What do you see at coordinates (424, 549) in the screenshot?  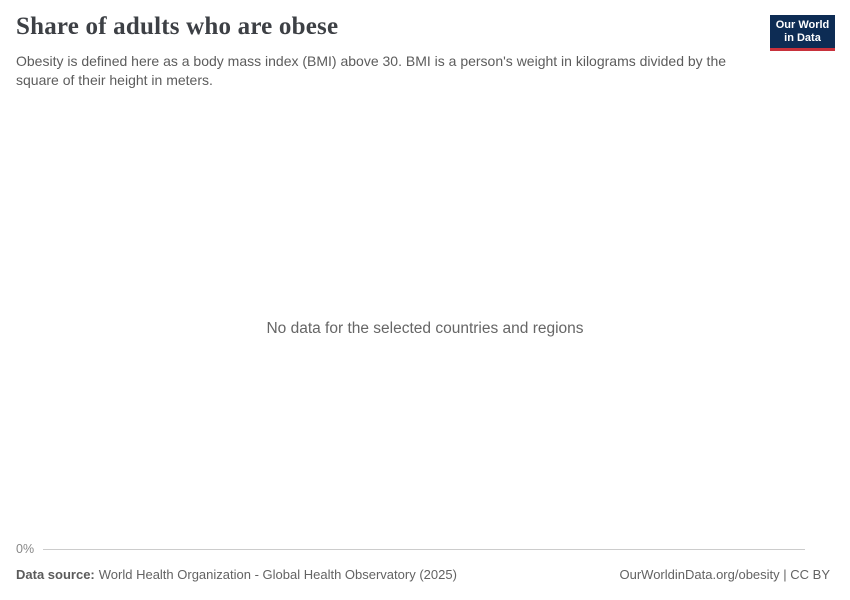 I see `x-axis-line` at bounding box center [424, 549].